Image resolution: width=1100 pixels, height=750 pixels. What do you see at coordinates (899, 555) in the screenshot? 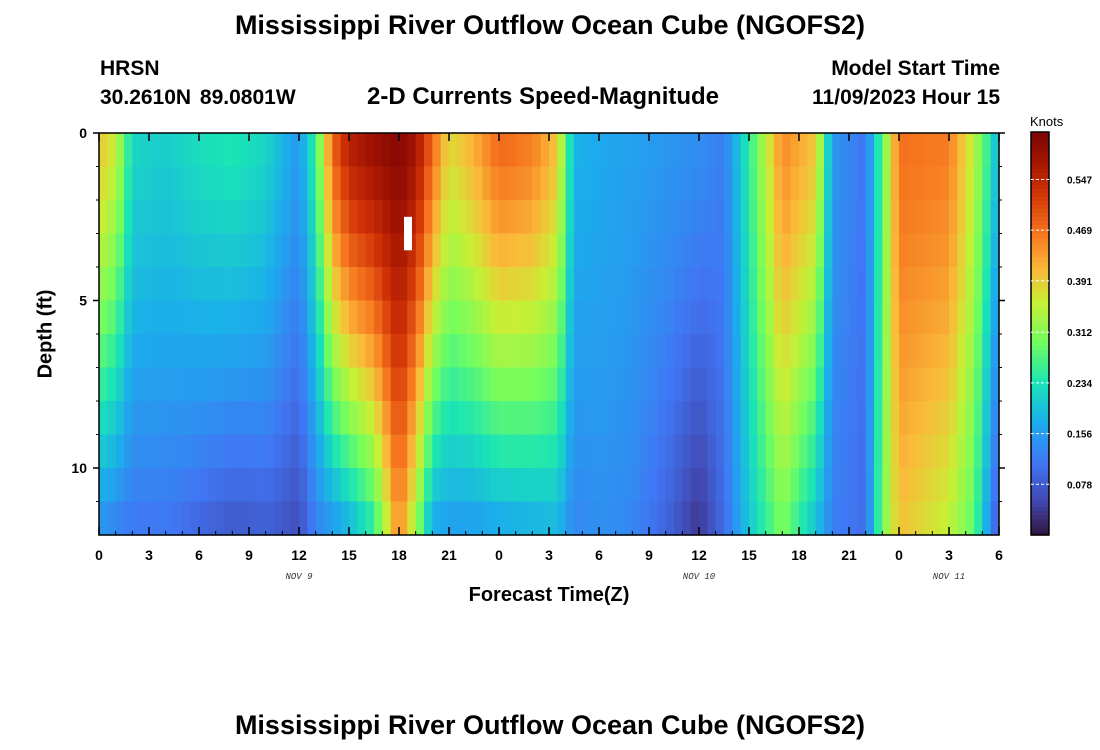
I see `x-tick-label: 0` at bounding box center [899, 555].